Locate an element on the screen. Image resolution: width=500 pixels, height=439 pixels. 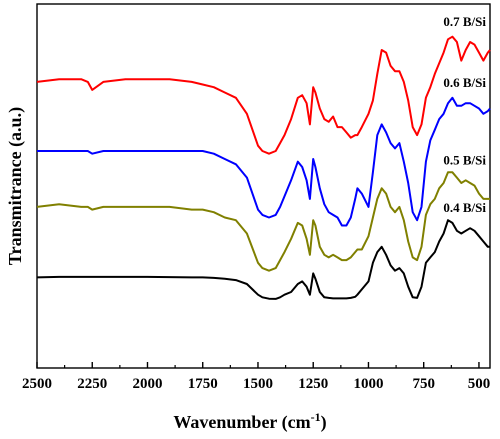
x-axis-title: Wavenumber (cm-1) is located at coordinates (249, 421).